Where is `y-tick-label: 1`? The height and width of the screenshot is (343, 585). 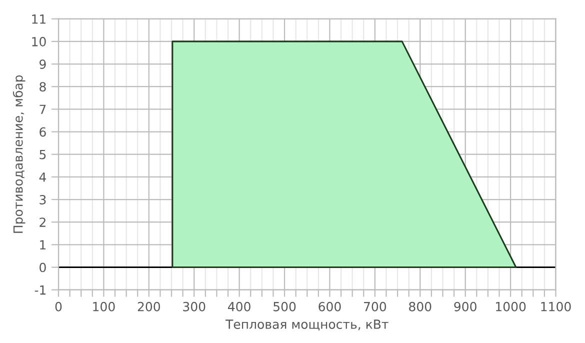 y-tick-label: 1 is located at coordinates (43, 245).